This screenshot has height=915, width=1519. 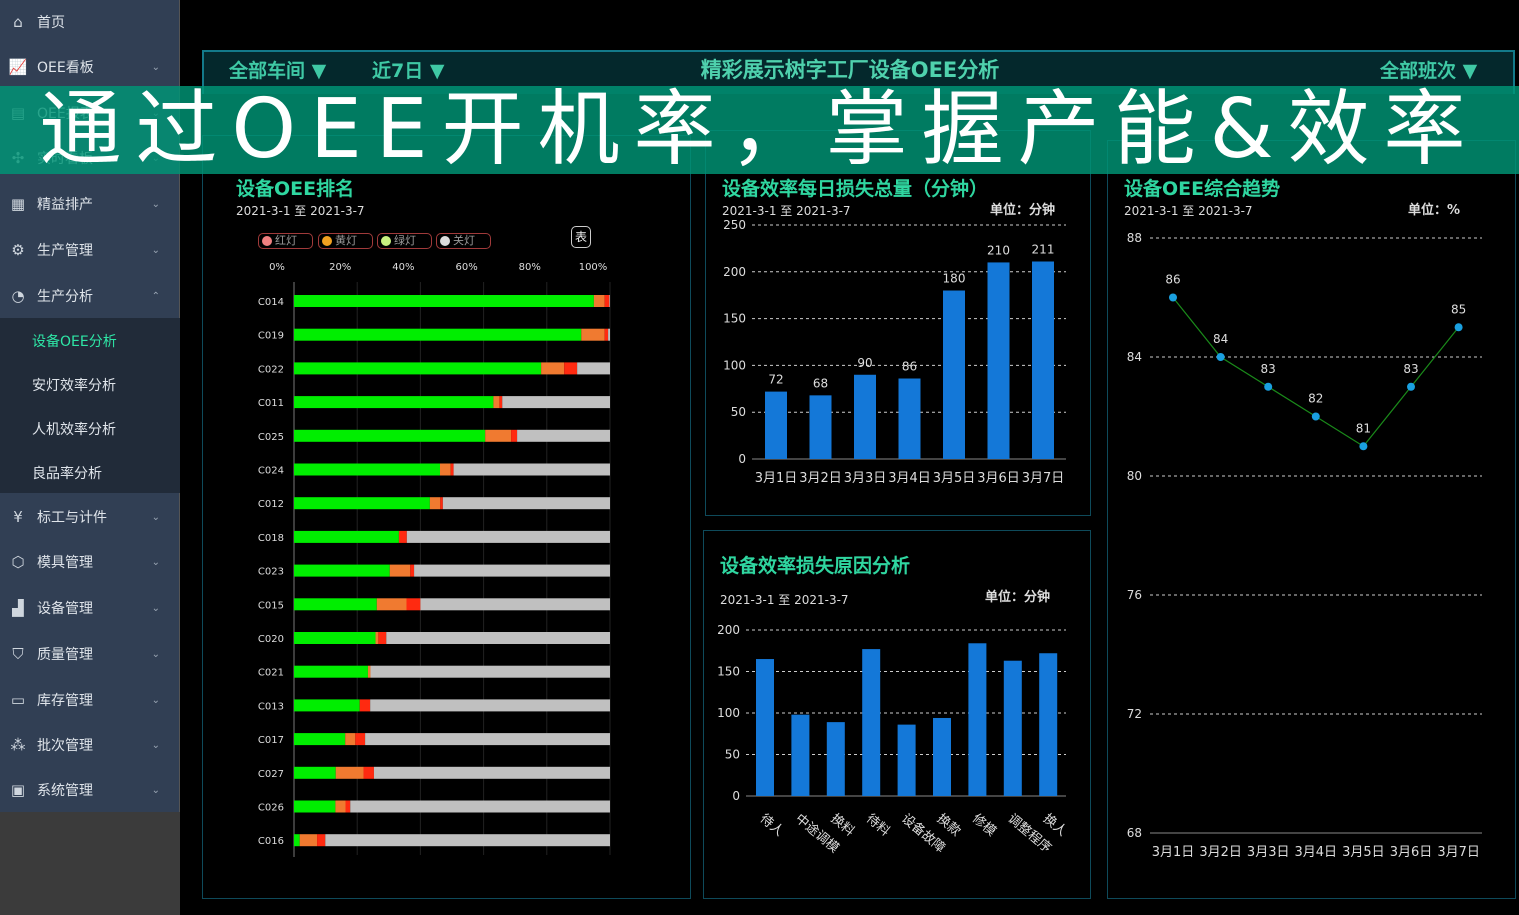 What do you see at coordinates (581, 237) in the screenshot?
I see `table-view-button: 表` at bounding box center [581, 237].